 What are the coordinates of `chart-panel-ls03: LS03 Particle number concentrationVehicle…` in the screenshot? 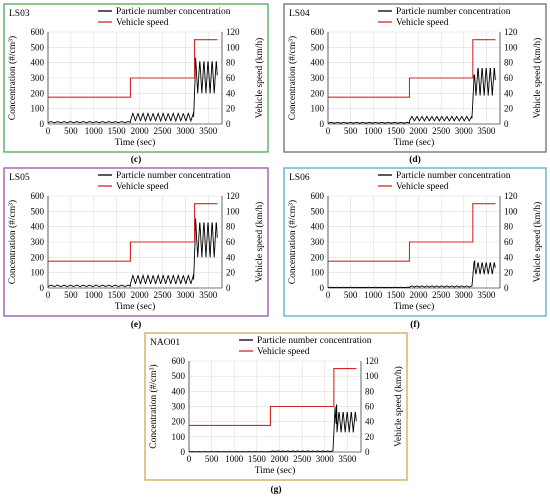 It's located at (136, 78).